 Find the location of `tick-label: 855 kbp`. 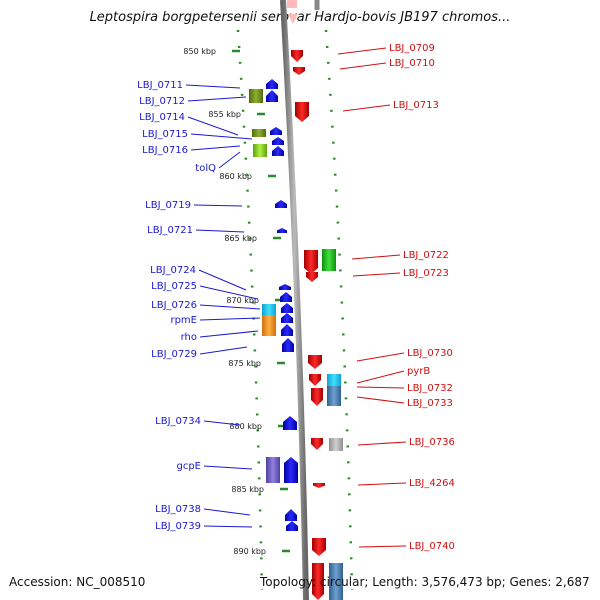

tick-label: 855 kbp is located at coordinates (224, 114).